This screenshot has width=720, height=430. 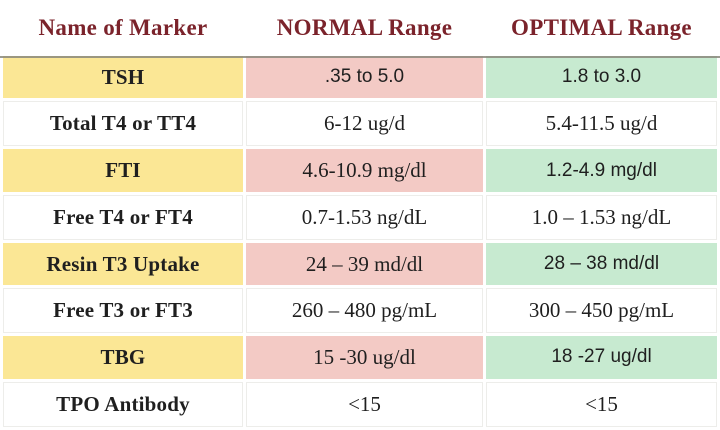 I want to click on table-row: TPO Antibody <15 <15, so click(x=360, y=404).